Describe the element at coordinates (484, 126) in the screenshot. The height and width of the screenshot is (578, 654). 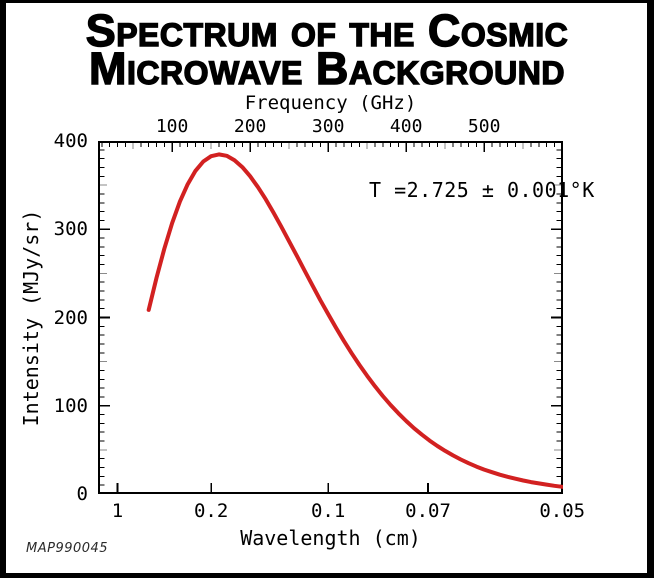
I see `top-axis-tick-label: 500` at that location.